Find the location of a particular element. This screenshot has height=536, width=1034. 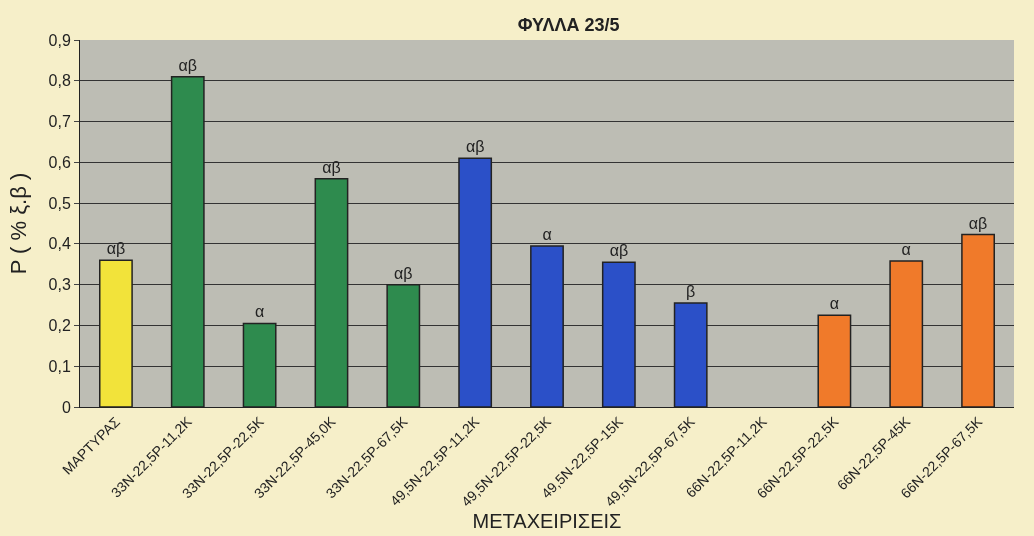

y-tick-label: 0,8 is located at coordinates (59, 81).